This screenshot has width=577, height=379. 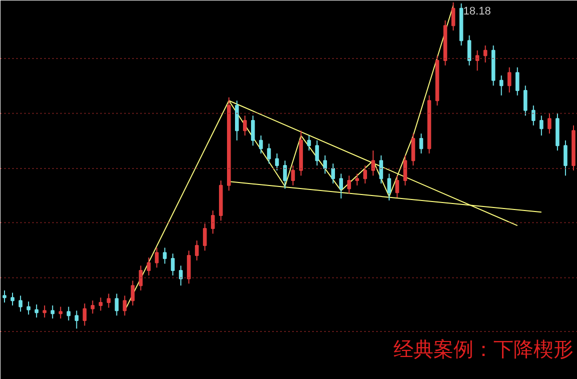 I want to click on text: 经典案例：下降楔形, so click(x=483, y=349).